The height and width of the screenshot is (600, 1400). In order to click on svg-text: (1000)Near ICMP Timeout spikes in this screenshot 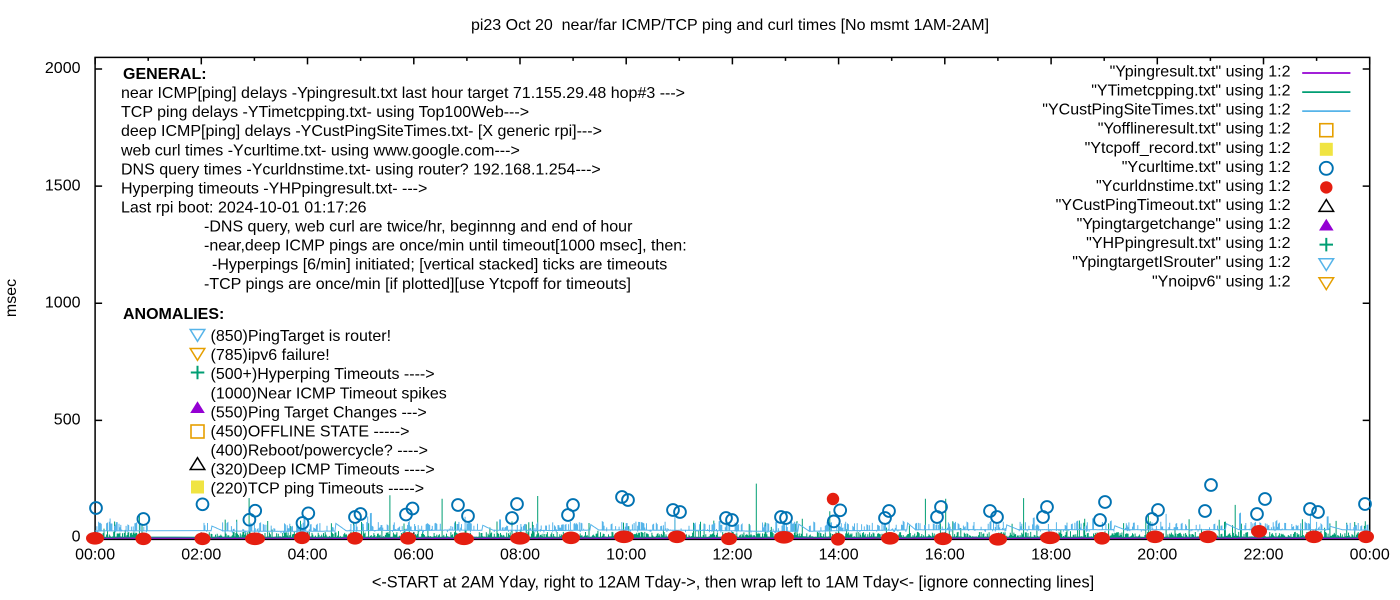, I will do `click(329, 393)`.